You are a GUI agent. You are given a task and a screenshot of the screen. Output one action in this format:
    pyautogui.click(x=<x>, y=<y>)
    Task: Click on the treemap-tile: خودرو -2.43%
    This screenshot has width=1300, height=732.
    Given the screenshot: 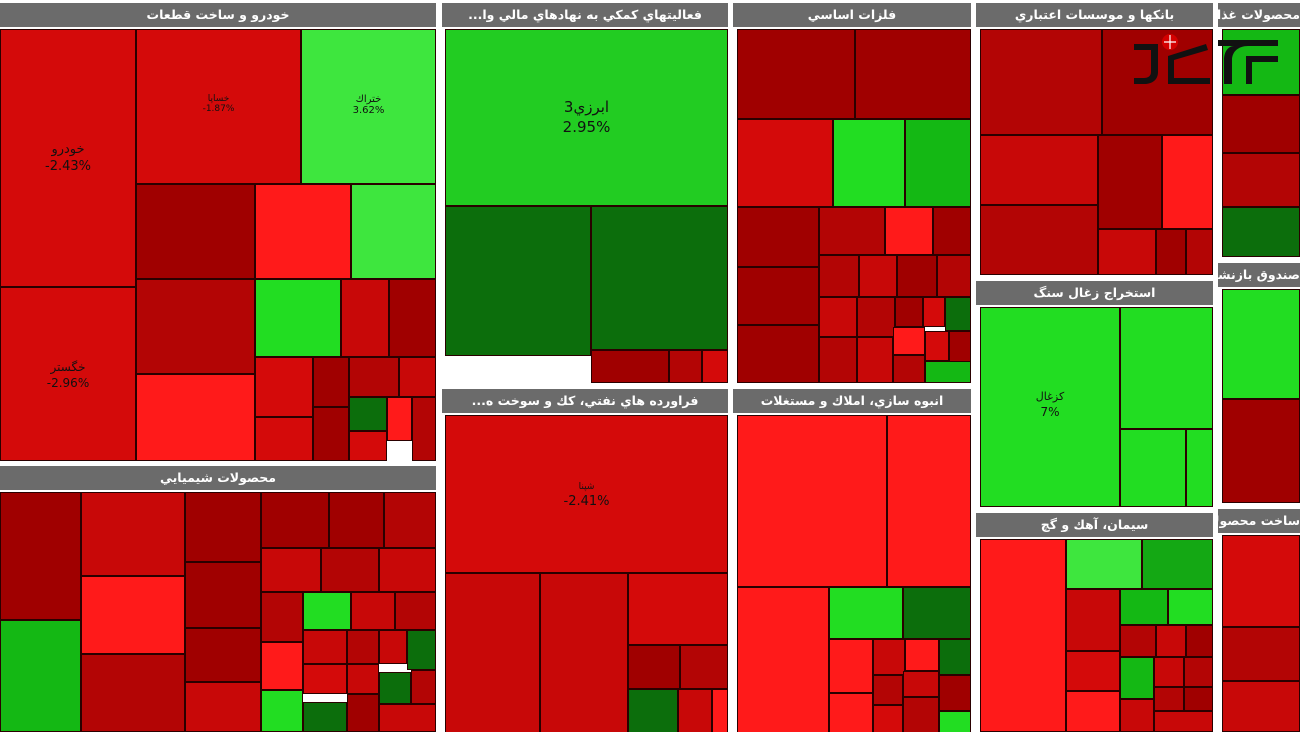 What is the action you would take?
    pyautogui.click(x=68, y=158)
    